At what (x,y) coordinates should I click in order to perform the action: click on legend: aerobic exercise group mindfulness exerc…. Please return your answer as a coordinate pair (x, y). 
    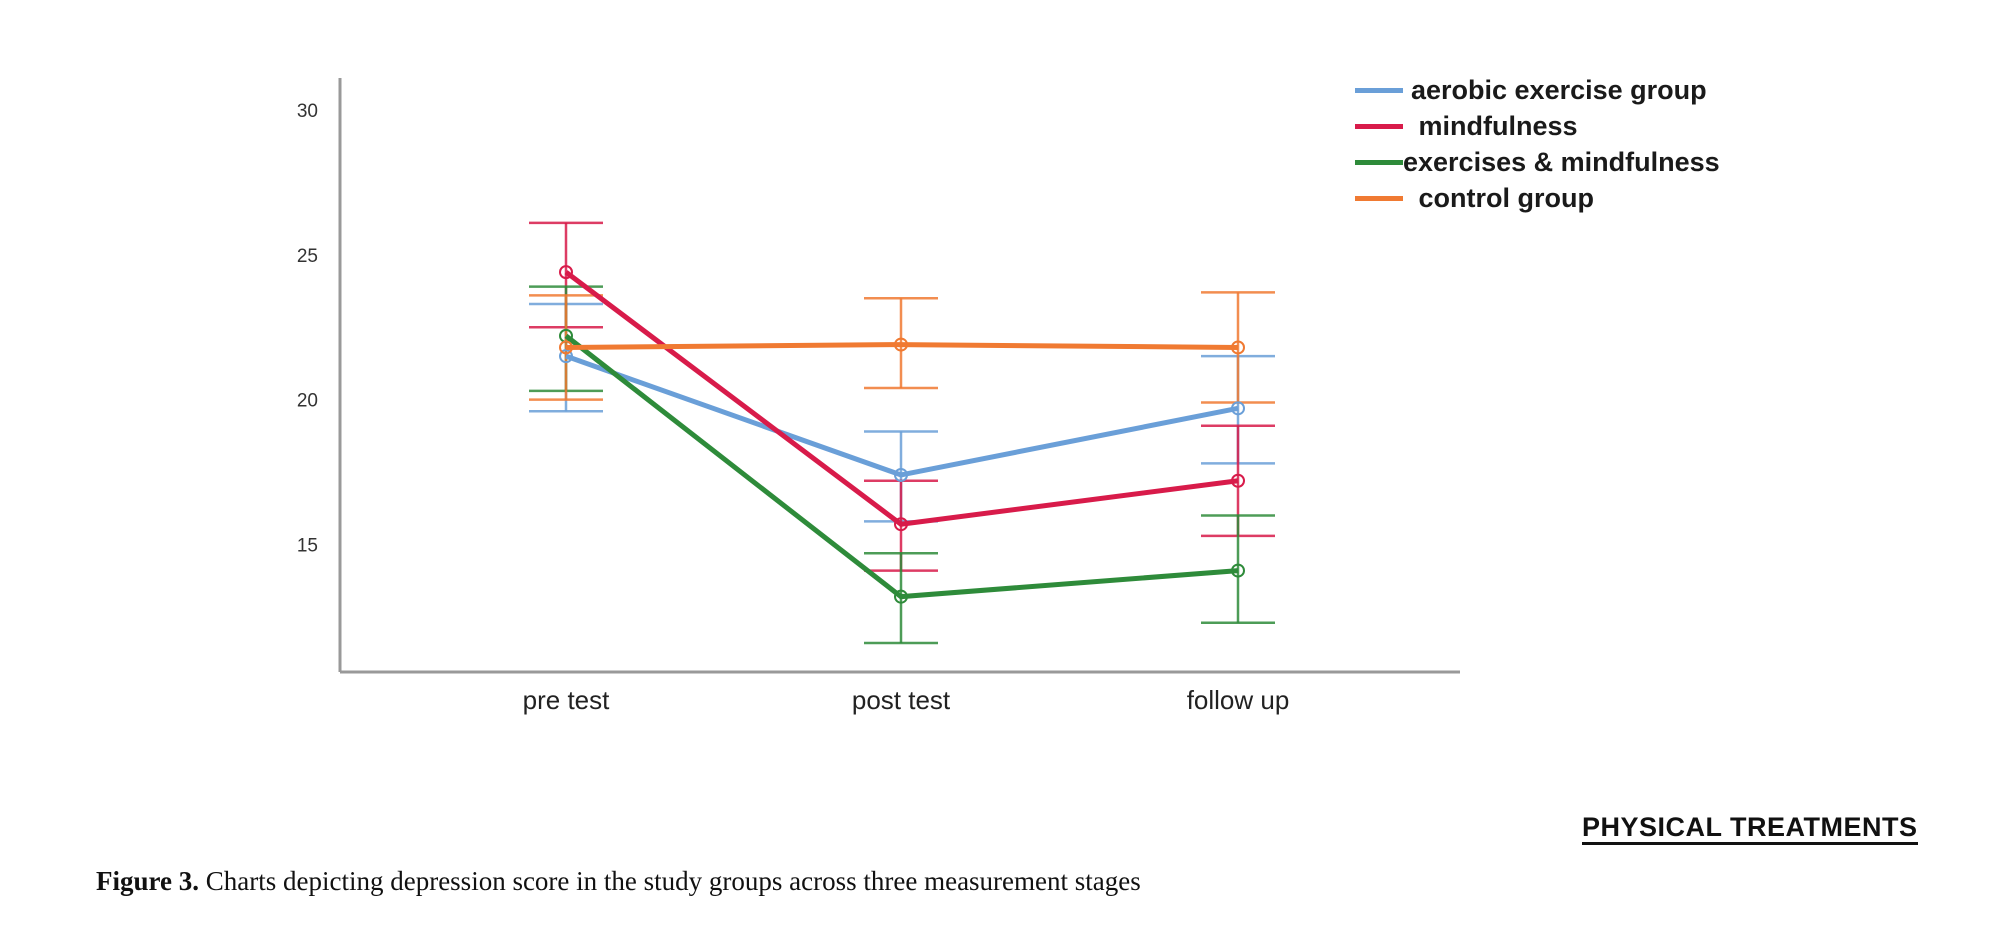
    Looking at the image, I should click on (1537, 144).